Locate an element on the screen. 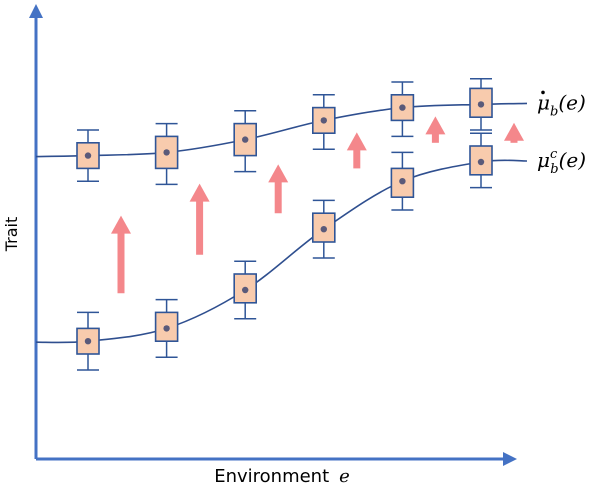  curve-label-superscript: c is located at coordinates (554, 154).